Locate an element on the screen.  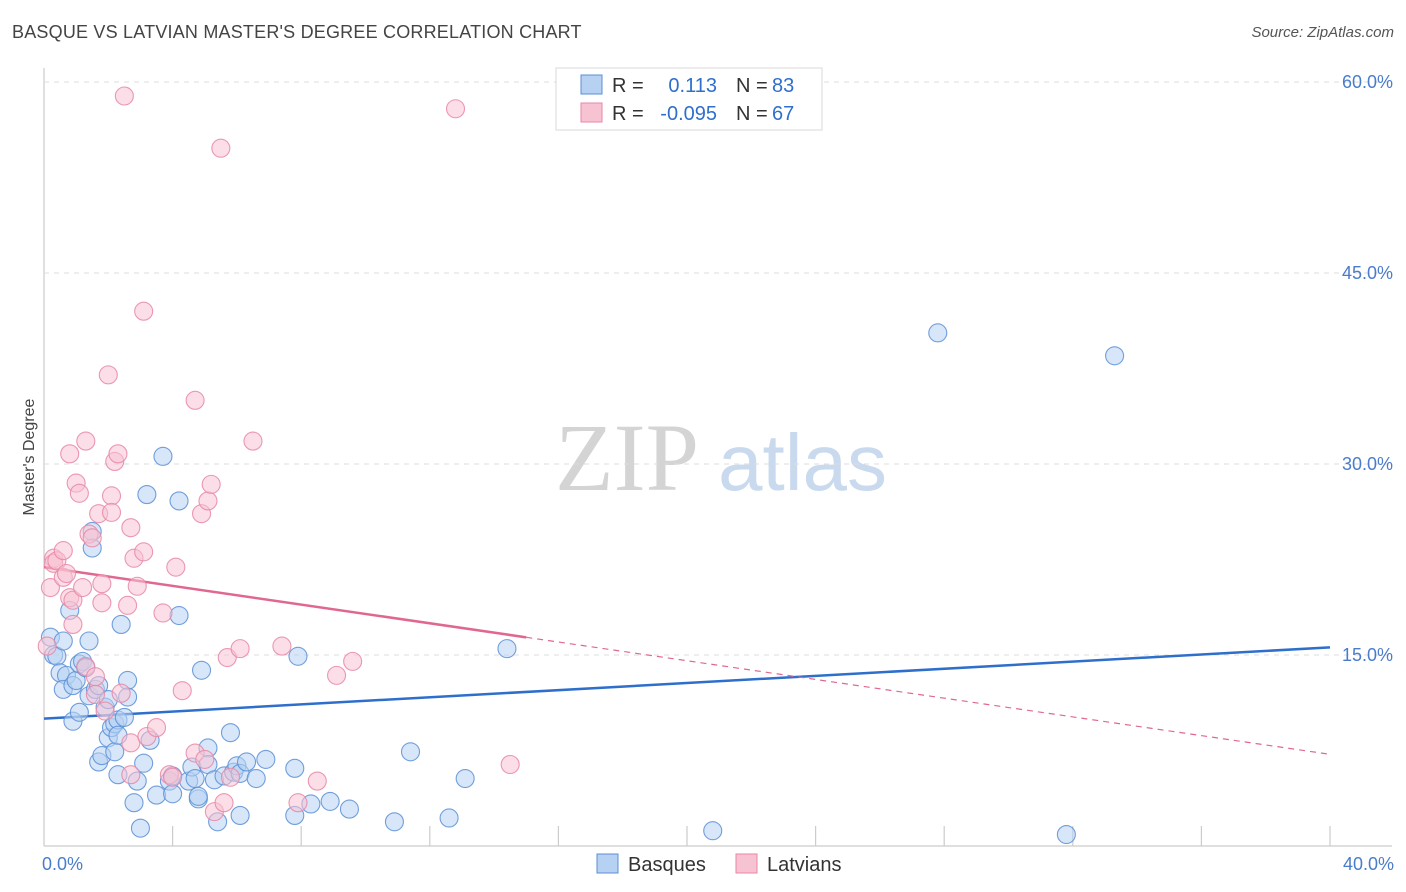
stats-legend-swatch-latvians is located at coordinates (591, 112).